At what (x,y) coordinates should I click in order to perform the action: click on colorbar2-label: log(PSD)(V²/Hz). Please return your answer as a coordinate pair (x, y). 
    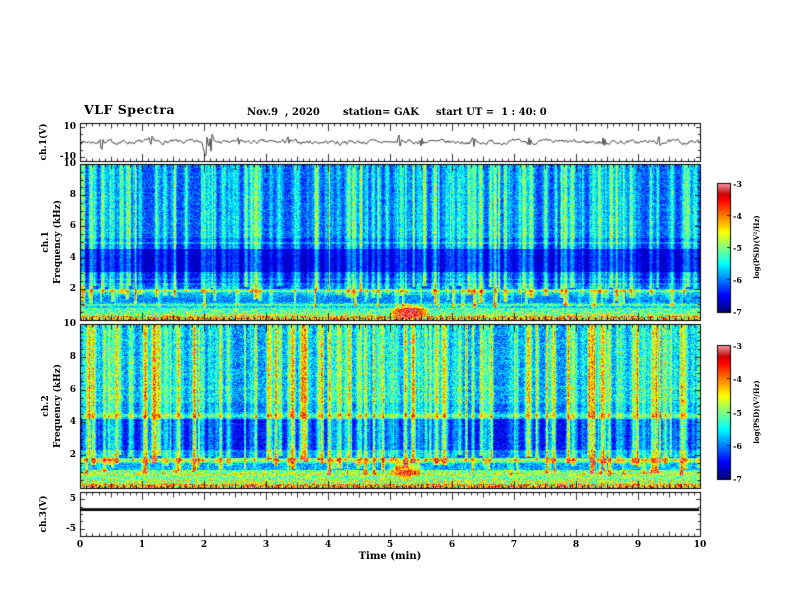
    Looking at the image, I should click on (756, 412).